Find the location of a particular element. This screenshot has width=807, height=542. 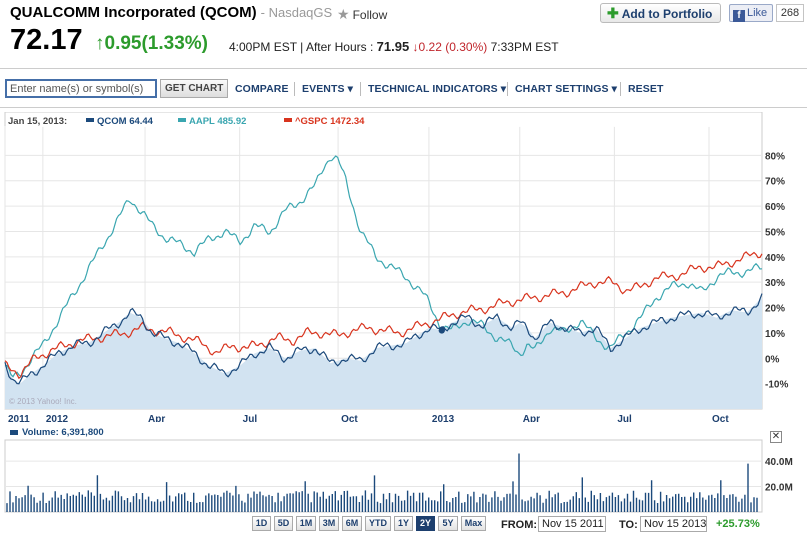

facebook-like-button: f Like is located at coordinates (751, 13).